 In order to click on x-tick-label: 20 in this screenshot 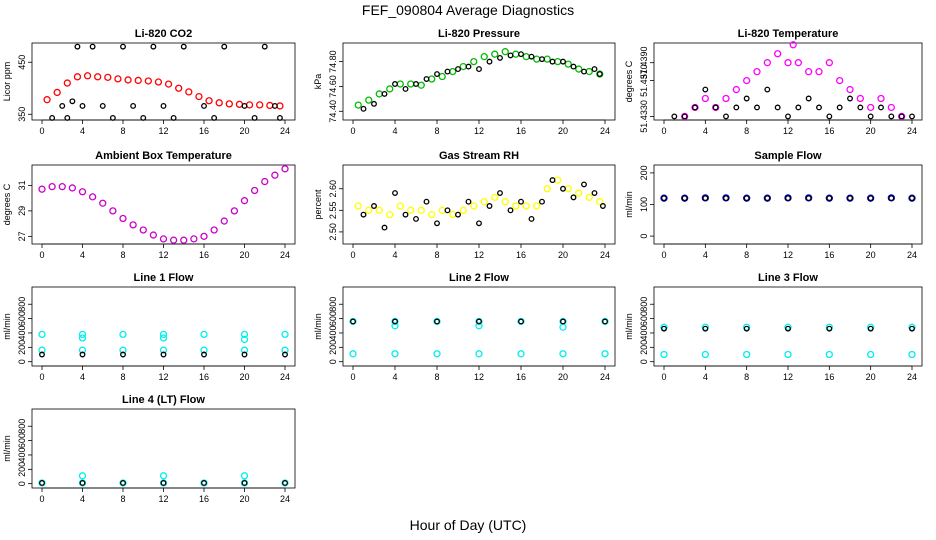, I will do `click(244, 131)`.